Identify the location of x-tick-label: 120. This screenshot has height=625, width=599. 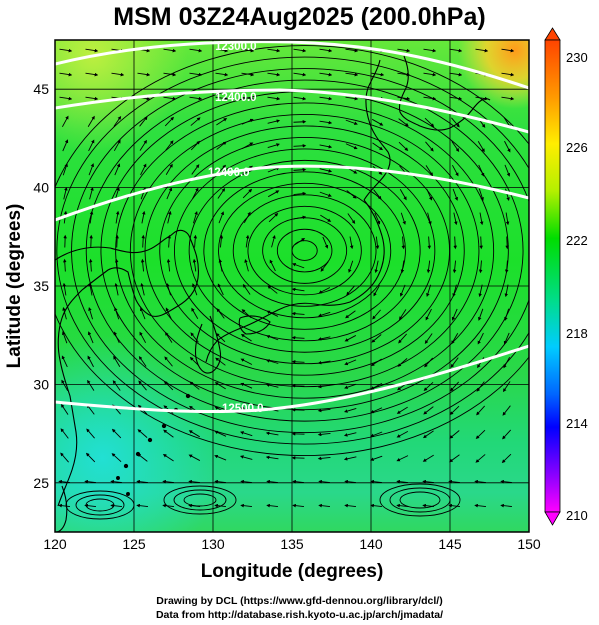
(55, 544).